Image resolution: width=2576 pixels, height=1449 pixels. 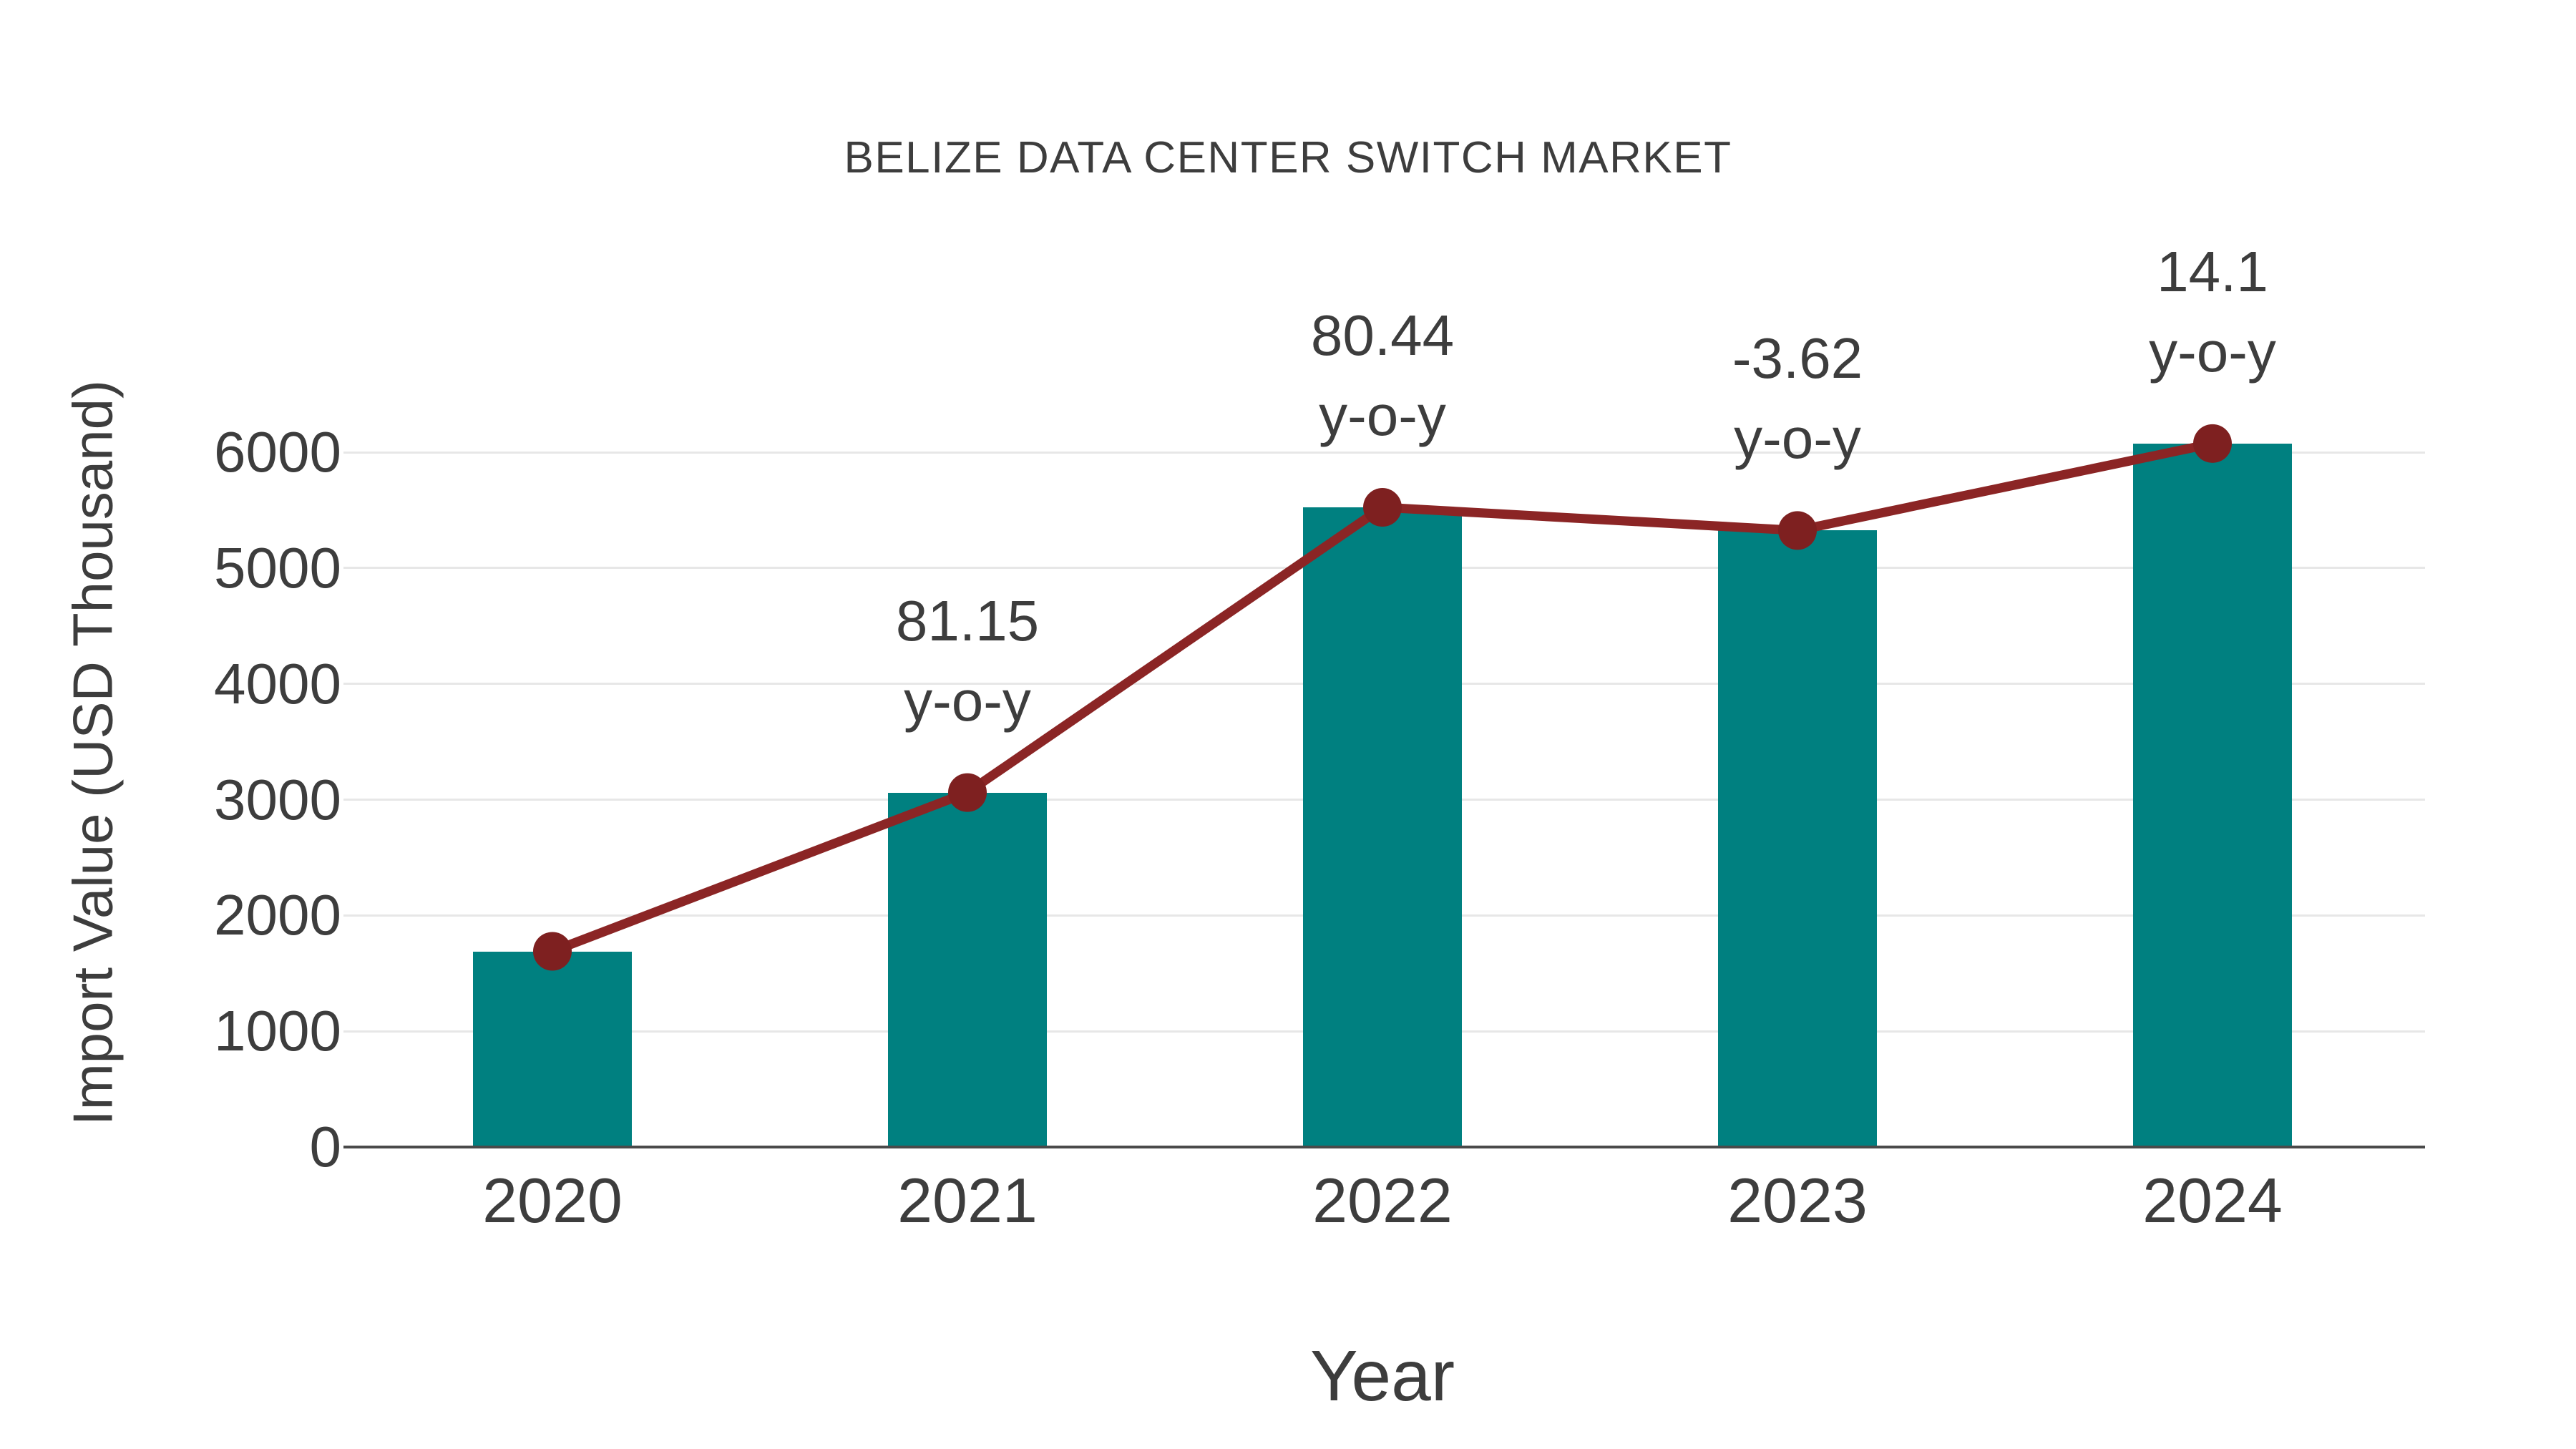 What do you see at coordinates (277, 915) in the screenshot?
I see `y-tick-label-2000: 2000` at bounding box center [277, 915].